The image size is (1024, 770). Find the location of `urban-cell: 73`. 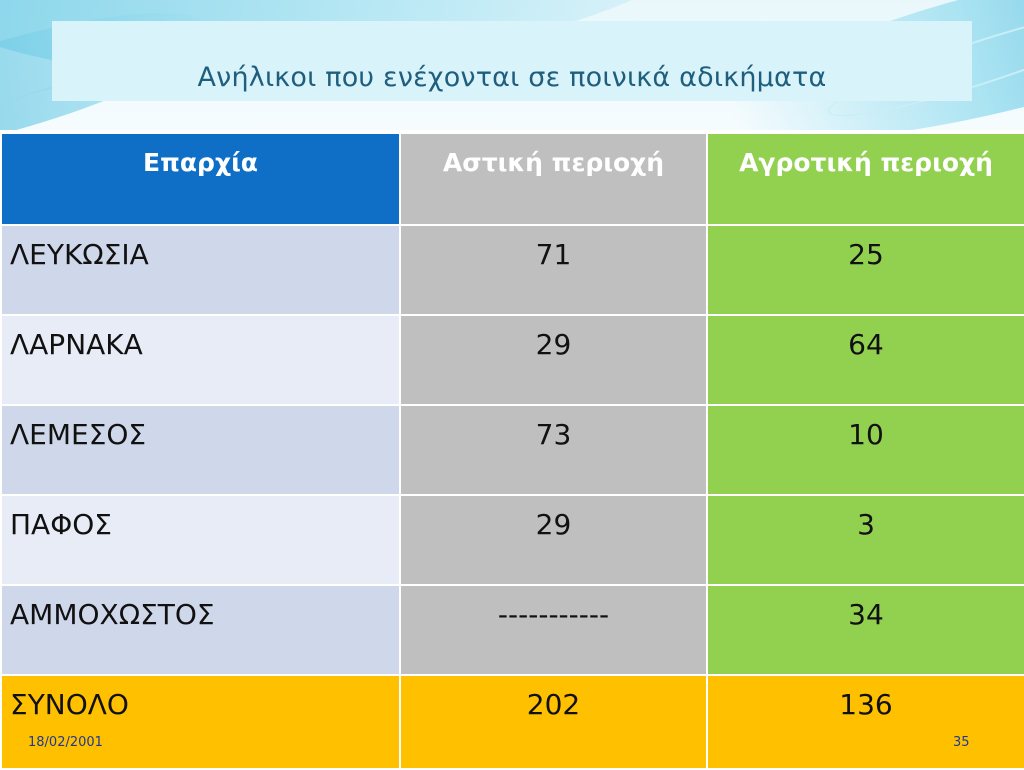

urban-cell: 73 is located at coordinates (553, 450).